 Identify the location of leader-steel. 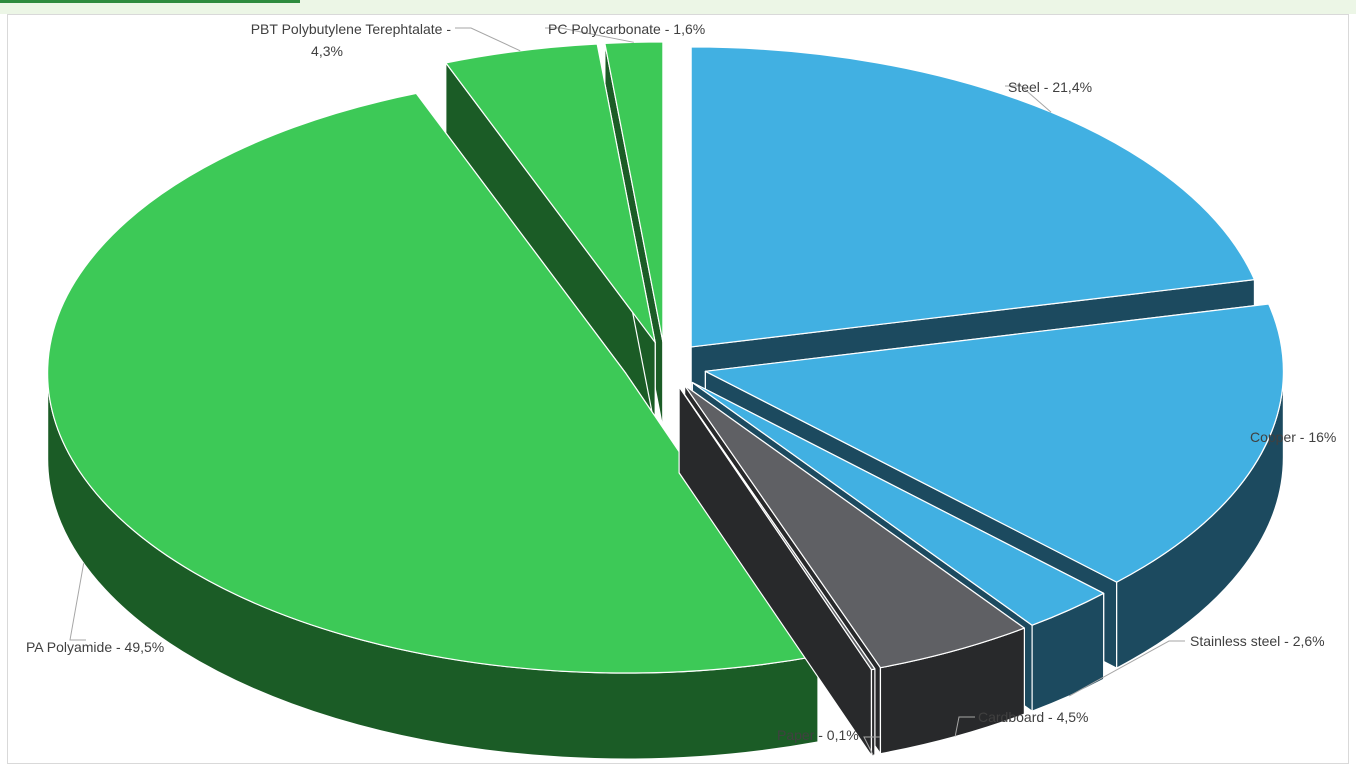
(1028, 99).